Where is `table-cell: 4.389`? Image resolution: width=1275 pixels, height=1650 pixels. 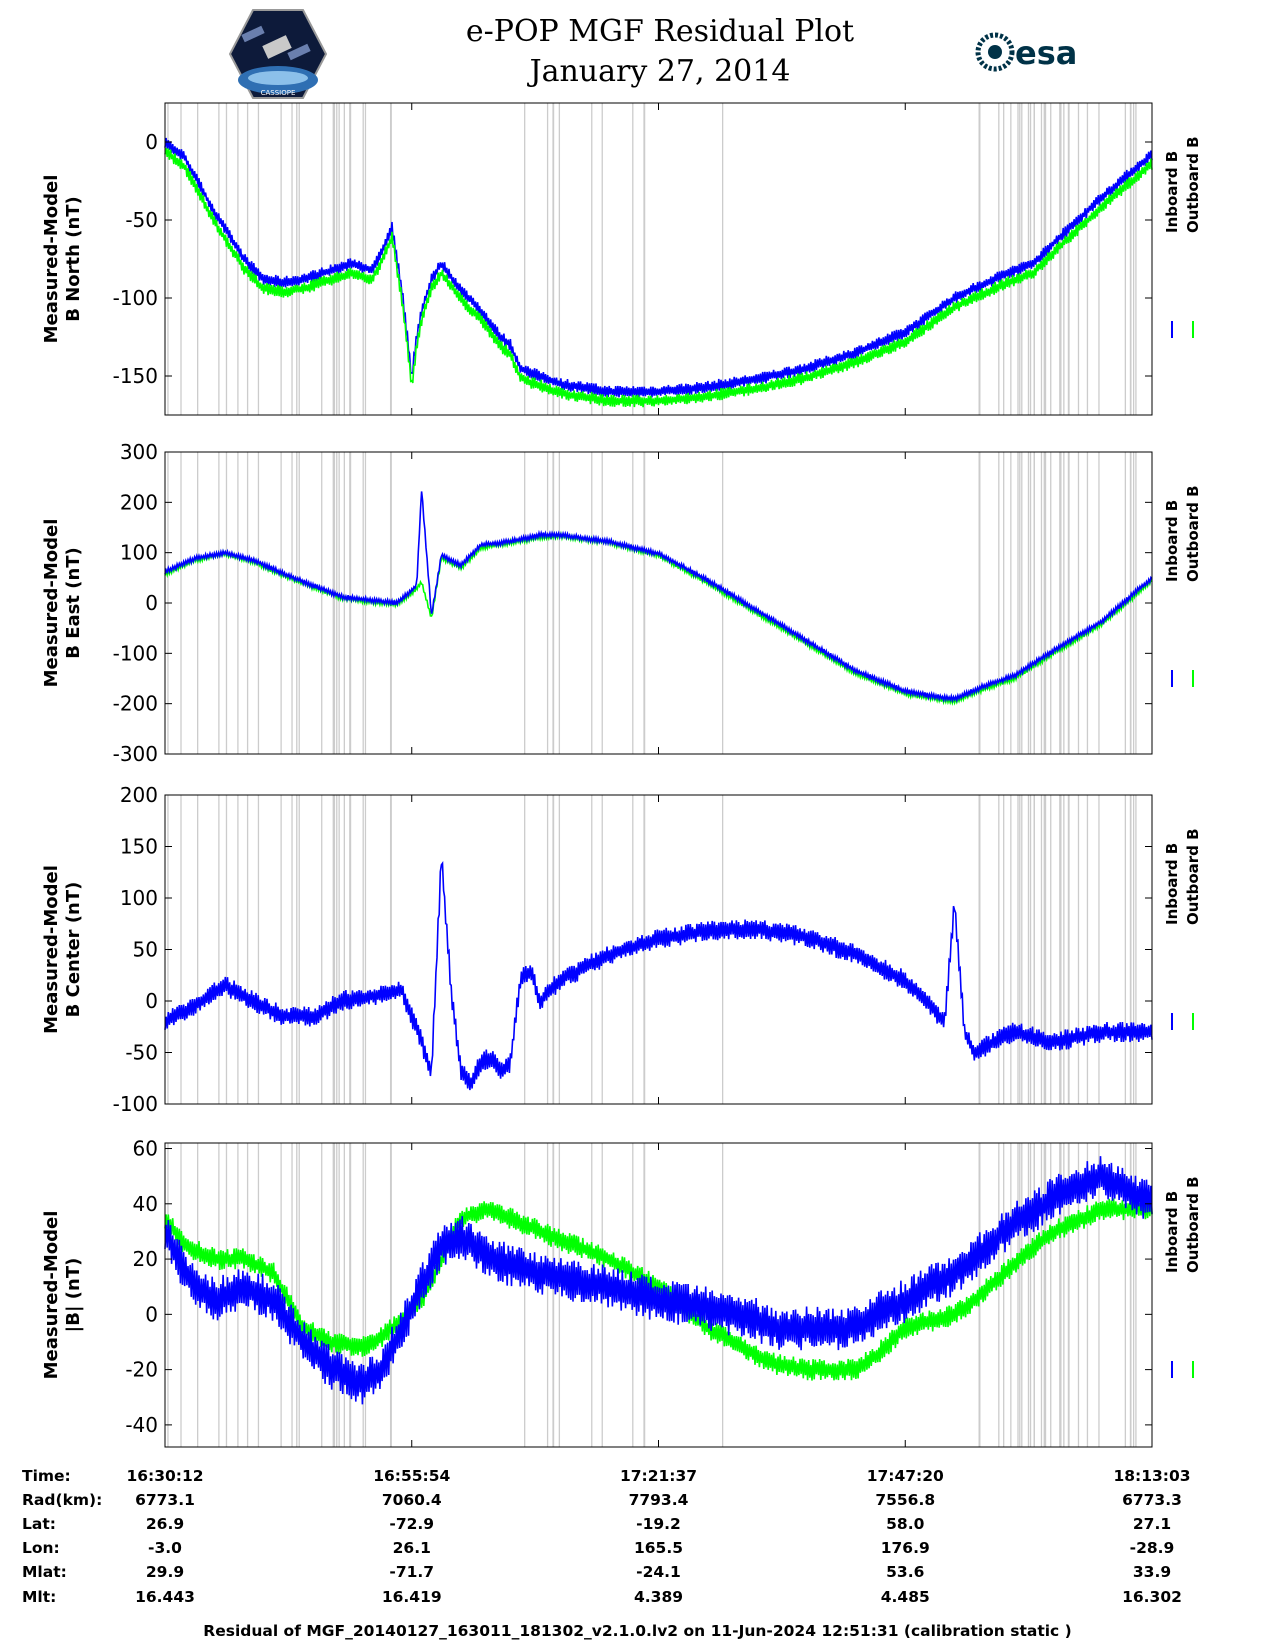 table-cell: 4.389 is located at coordinates (658, 1597).